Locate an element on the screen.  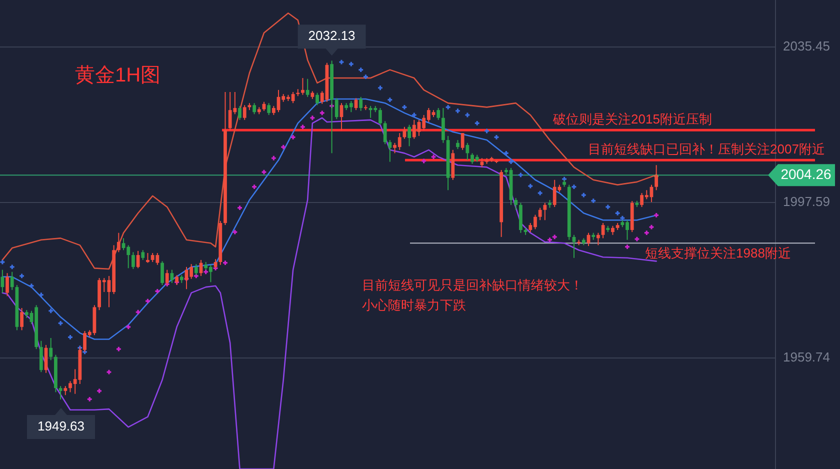
y-tick-label: 1997.59 is located at coordinates (806, 201).